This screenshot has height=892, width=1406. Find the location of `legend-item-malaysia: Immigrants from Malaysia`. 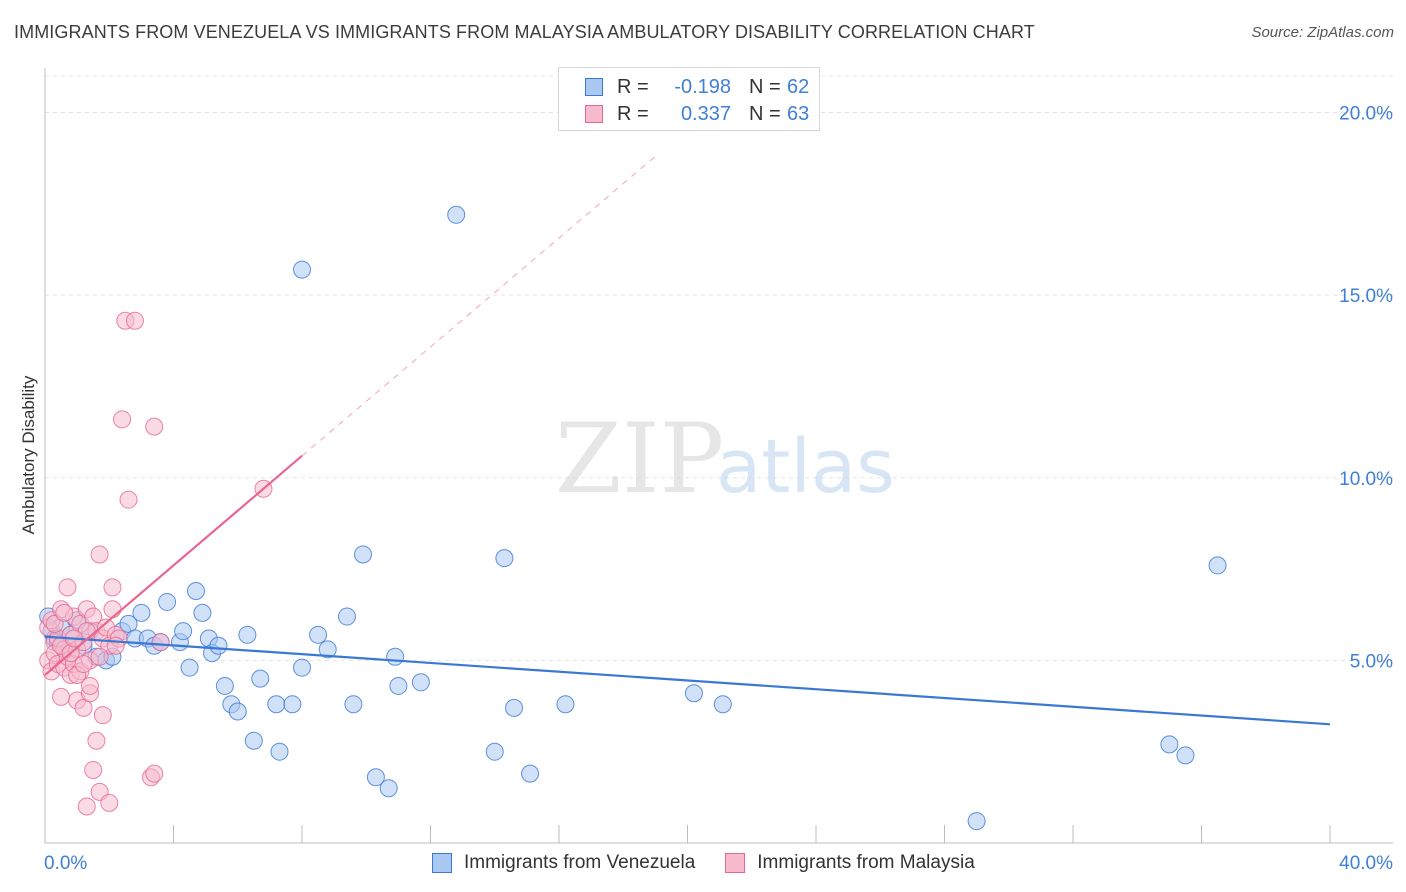

legend-item-malaysia: Immigrants from Malaysia is located at coordinates (850, 863).